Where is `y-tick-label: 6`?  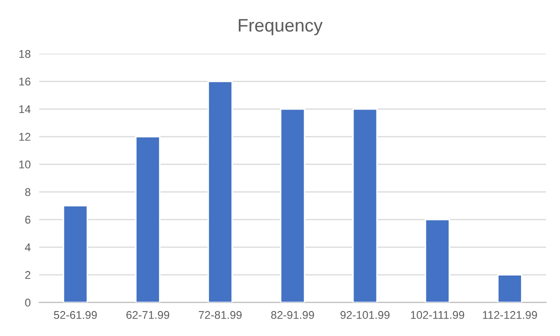 y-tick-label: 6 is located at coordinates (27, 220).